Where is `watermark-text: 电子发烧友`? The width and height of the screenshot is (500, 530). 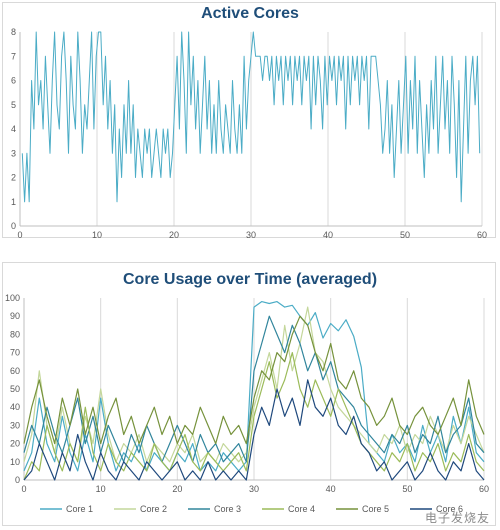 watermark-text: 电子发烧友 is located at coordinates (457, 518).